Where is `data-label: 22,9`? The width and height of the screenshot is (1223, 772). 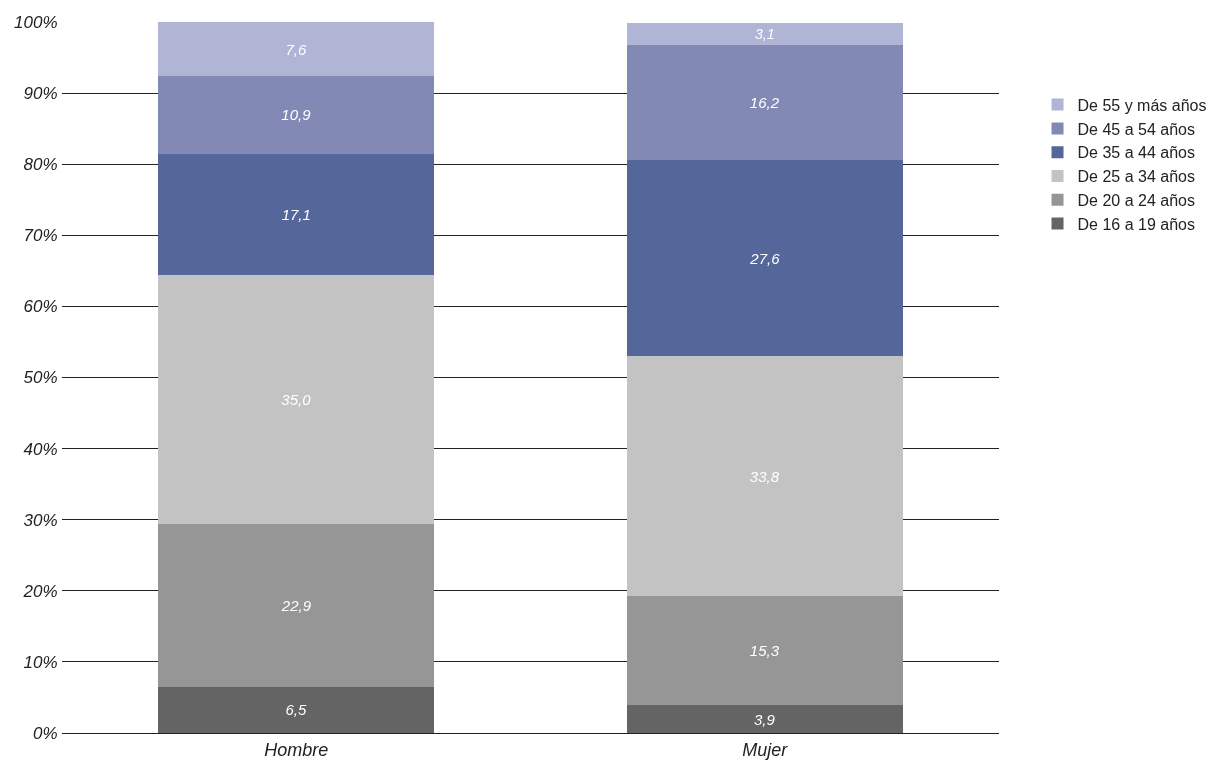
data-label: 22,9 is located at coordinates (296, 605).